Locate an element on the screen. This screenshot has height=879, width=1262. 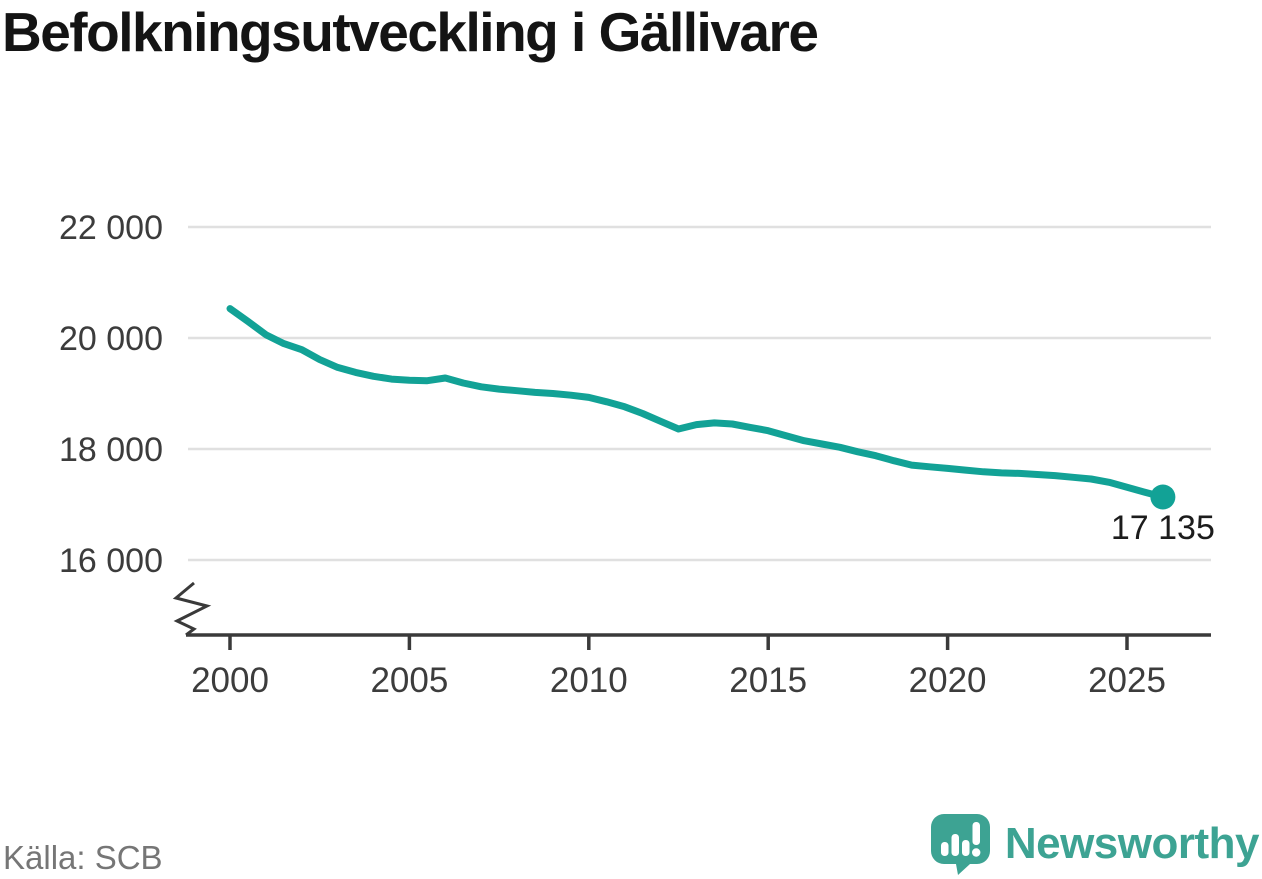
y-axis-tick-label: 20 000 is located at coordinates (111, 339).